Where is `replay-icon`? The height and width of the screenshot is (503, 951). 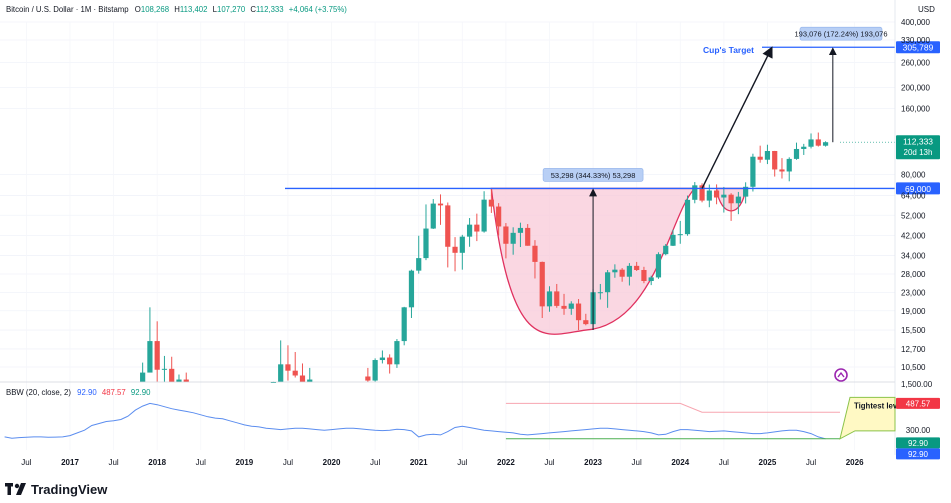
replay-icon is located at coordinates (841, 375).